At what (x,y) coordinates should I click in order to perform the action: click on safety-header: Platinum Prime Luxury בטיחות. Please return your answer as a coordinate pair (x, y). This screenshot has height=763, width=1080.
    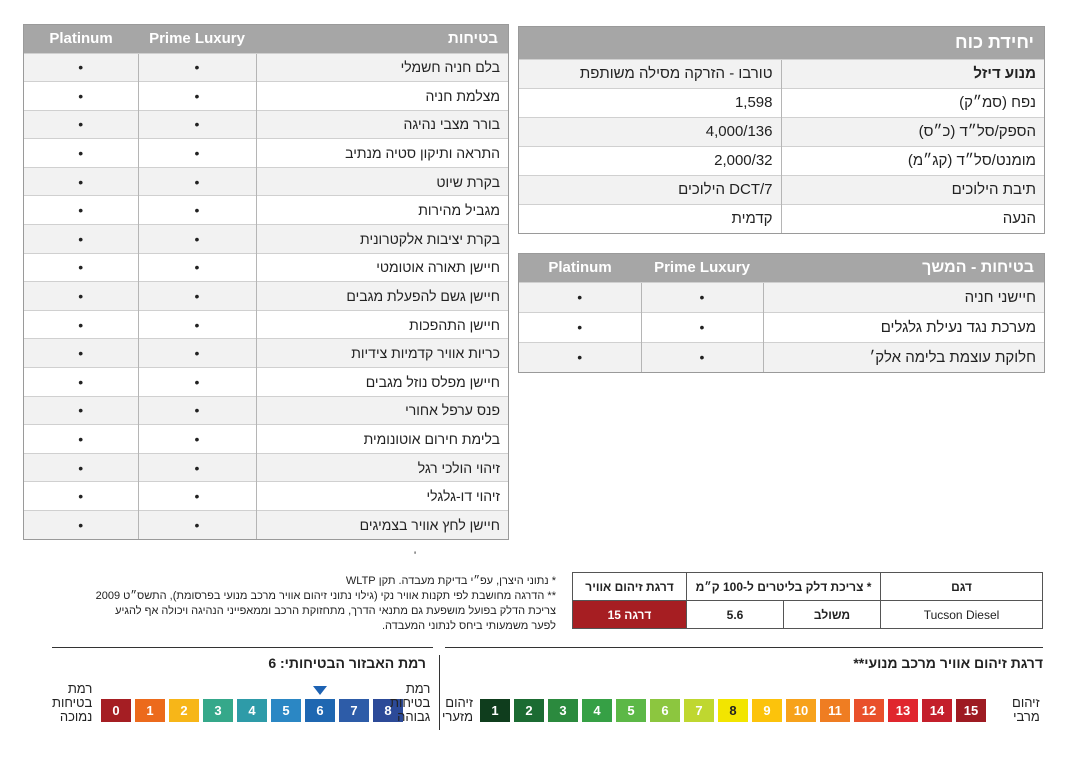
    Looking at the image, I should click on (266, 39).